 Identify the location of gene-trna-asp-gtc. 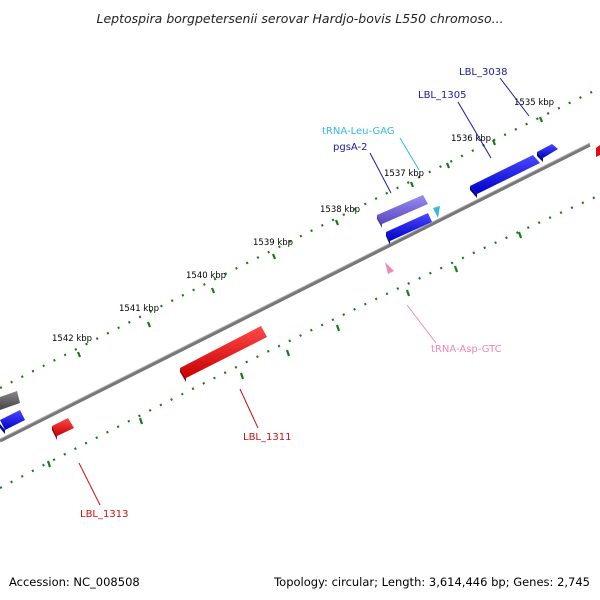
(389, 268).